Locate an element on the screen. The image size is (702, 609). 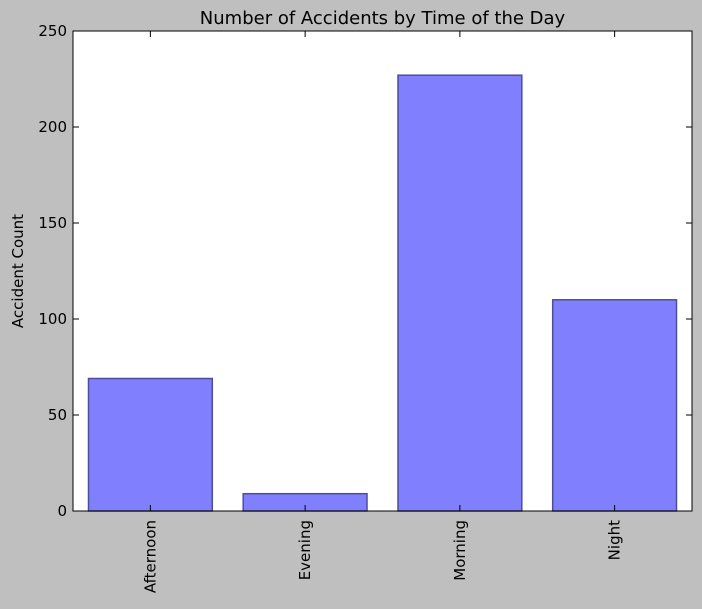
y-tick-label: 250 is located at coordinates (52, 31).